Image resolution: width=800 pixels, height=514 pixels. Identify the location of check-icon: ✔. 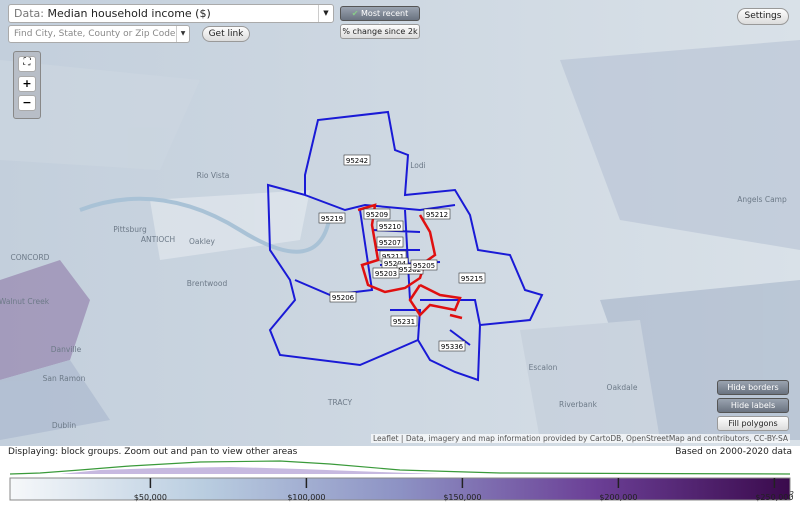
(355, 13).